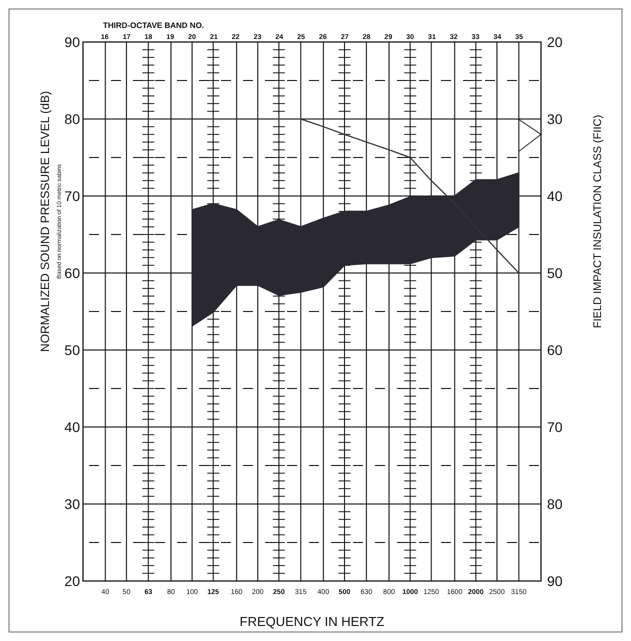 Image resolution: width=631 pixels, height=641 pixels. Describe the element at coordinates (72, 350) in the screenshot. I see `y-tick-label: 50` at that location.